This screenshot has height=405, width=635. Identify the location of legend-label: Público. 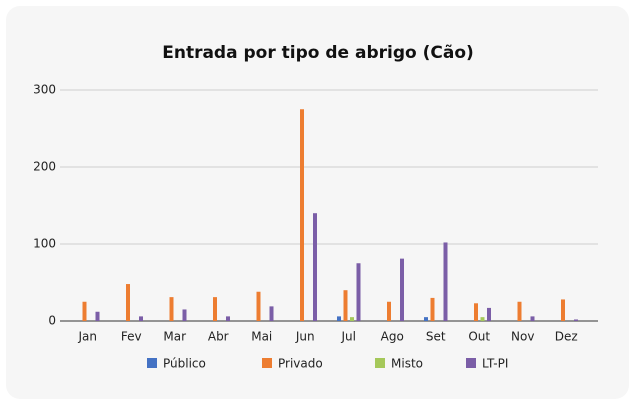
(184, 364).